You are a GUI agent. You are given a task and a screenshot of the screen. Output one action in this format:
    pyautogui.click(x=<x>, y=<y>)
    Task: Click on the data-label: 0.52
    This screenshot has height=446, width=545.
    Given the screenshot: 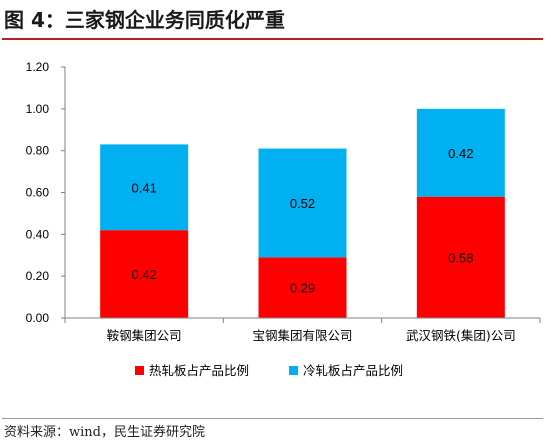 What is the action you would take?
    pyautogui.click(x=302, y=203)
    